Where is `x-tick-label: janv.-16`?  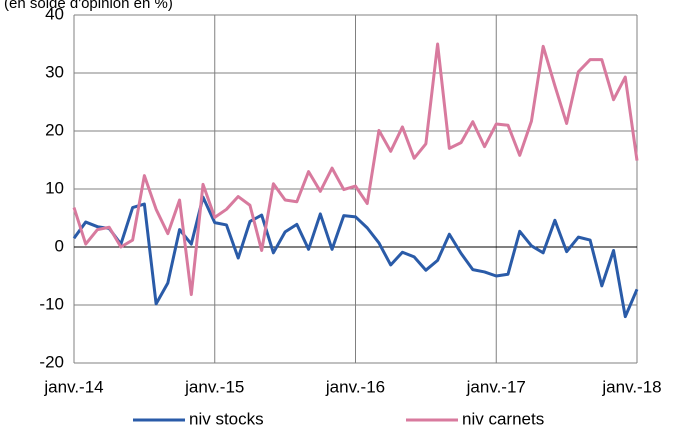 x-tick-label: janv.-16 is located at coordinates (355, 386).